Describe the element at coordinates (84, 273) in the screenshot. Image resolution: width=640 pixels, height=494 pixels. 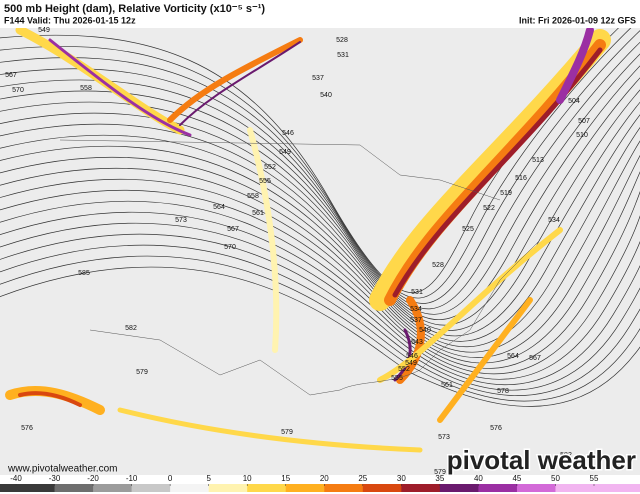
I see `contour-label: 585` at that location.